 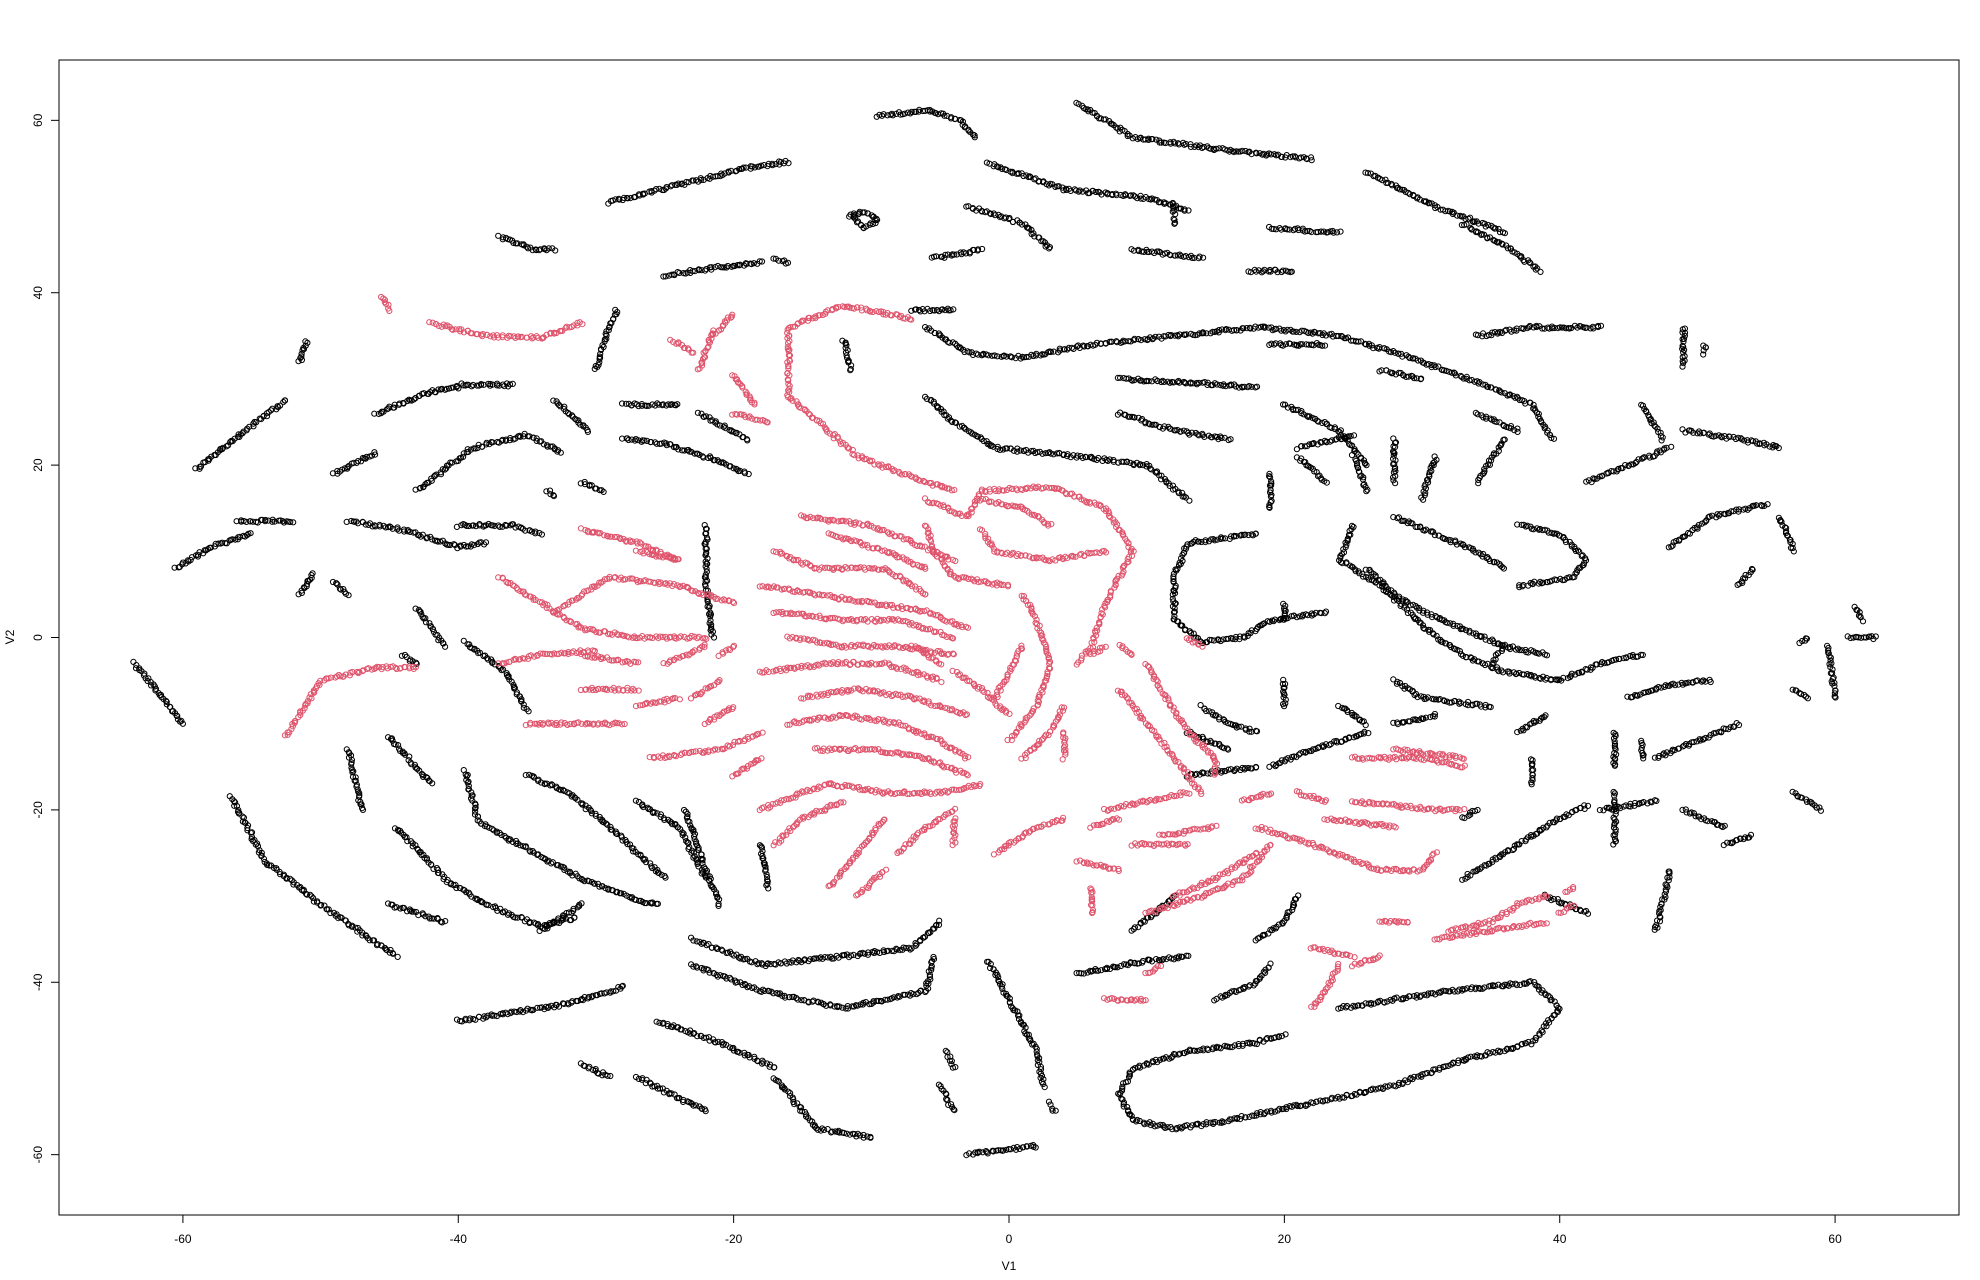 What do you see at coordinates (38, 293) in the screenshot?
I see `y-tick-label: 40` at bounding box center [38, 293].